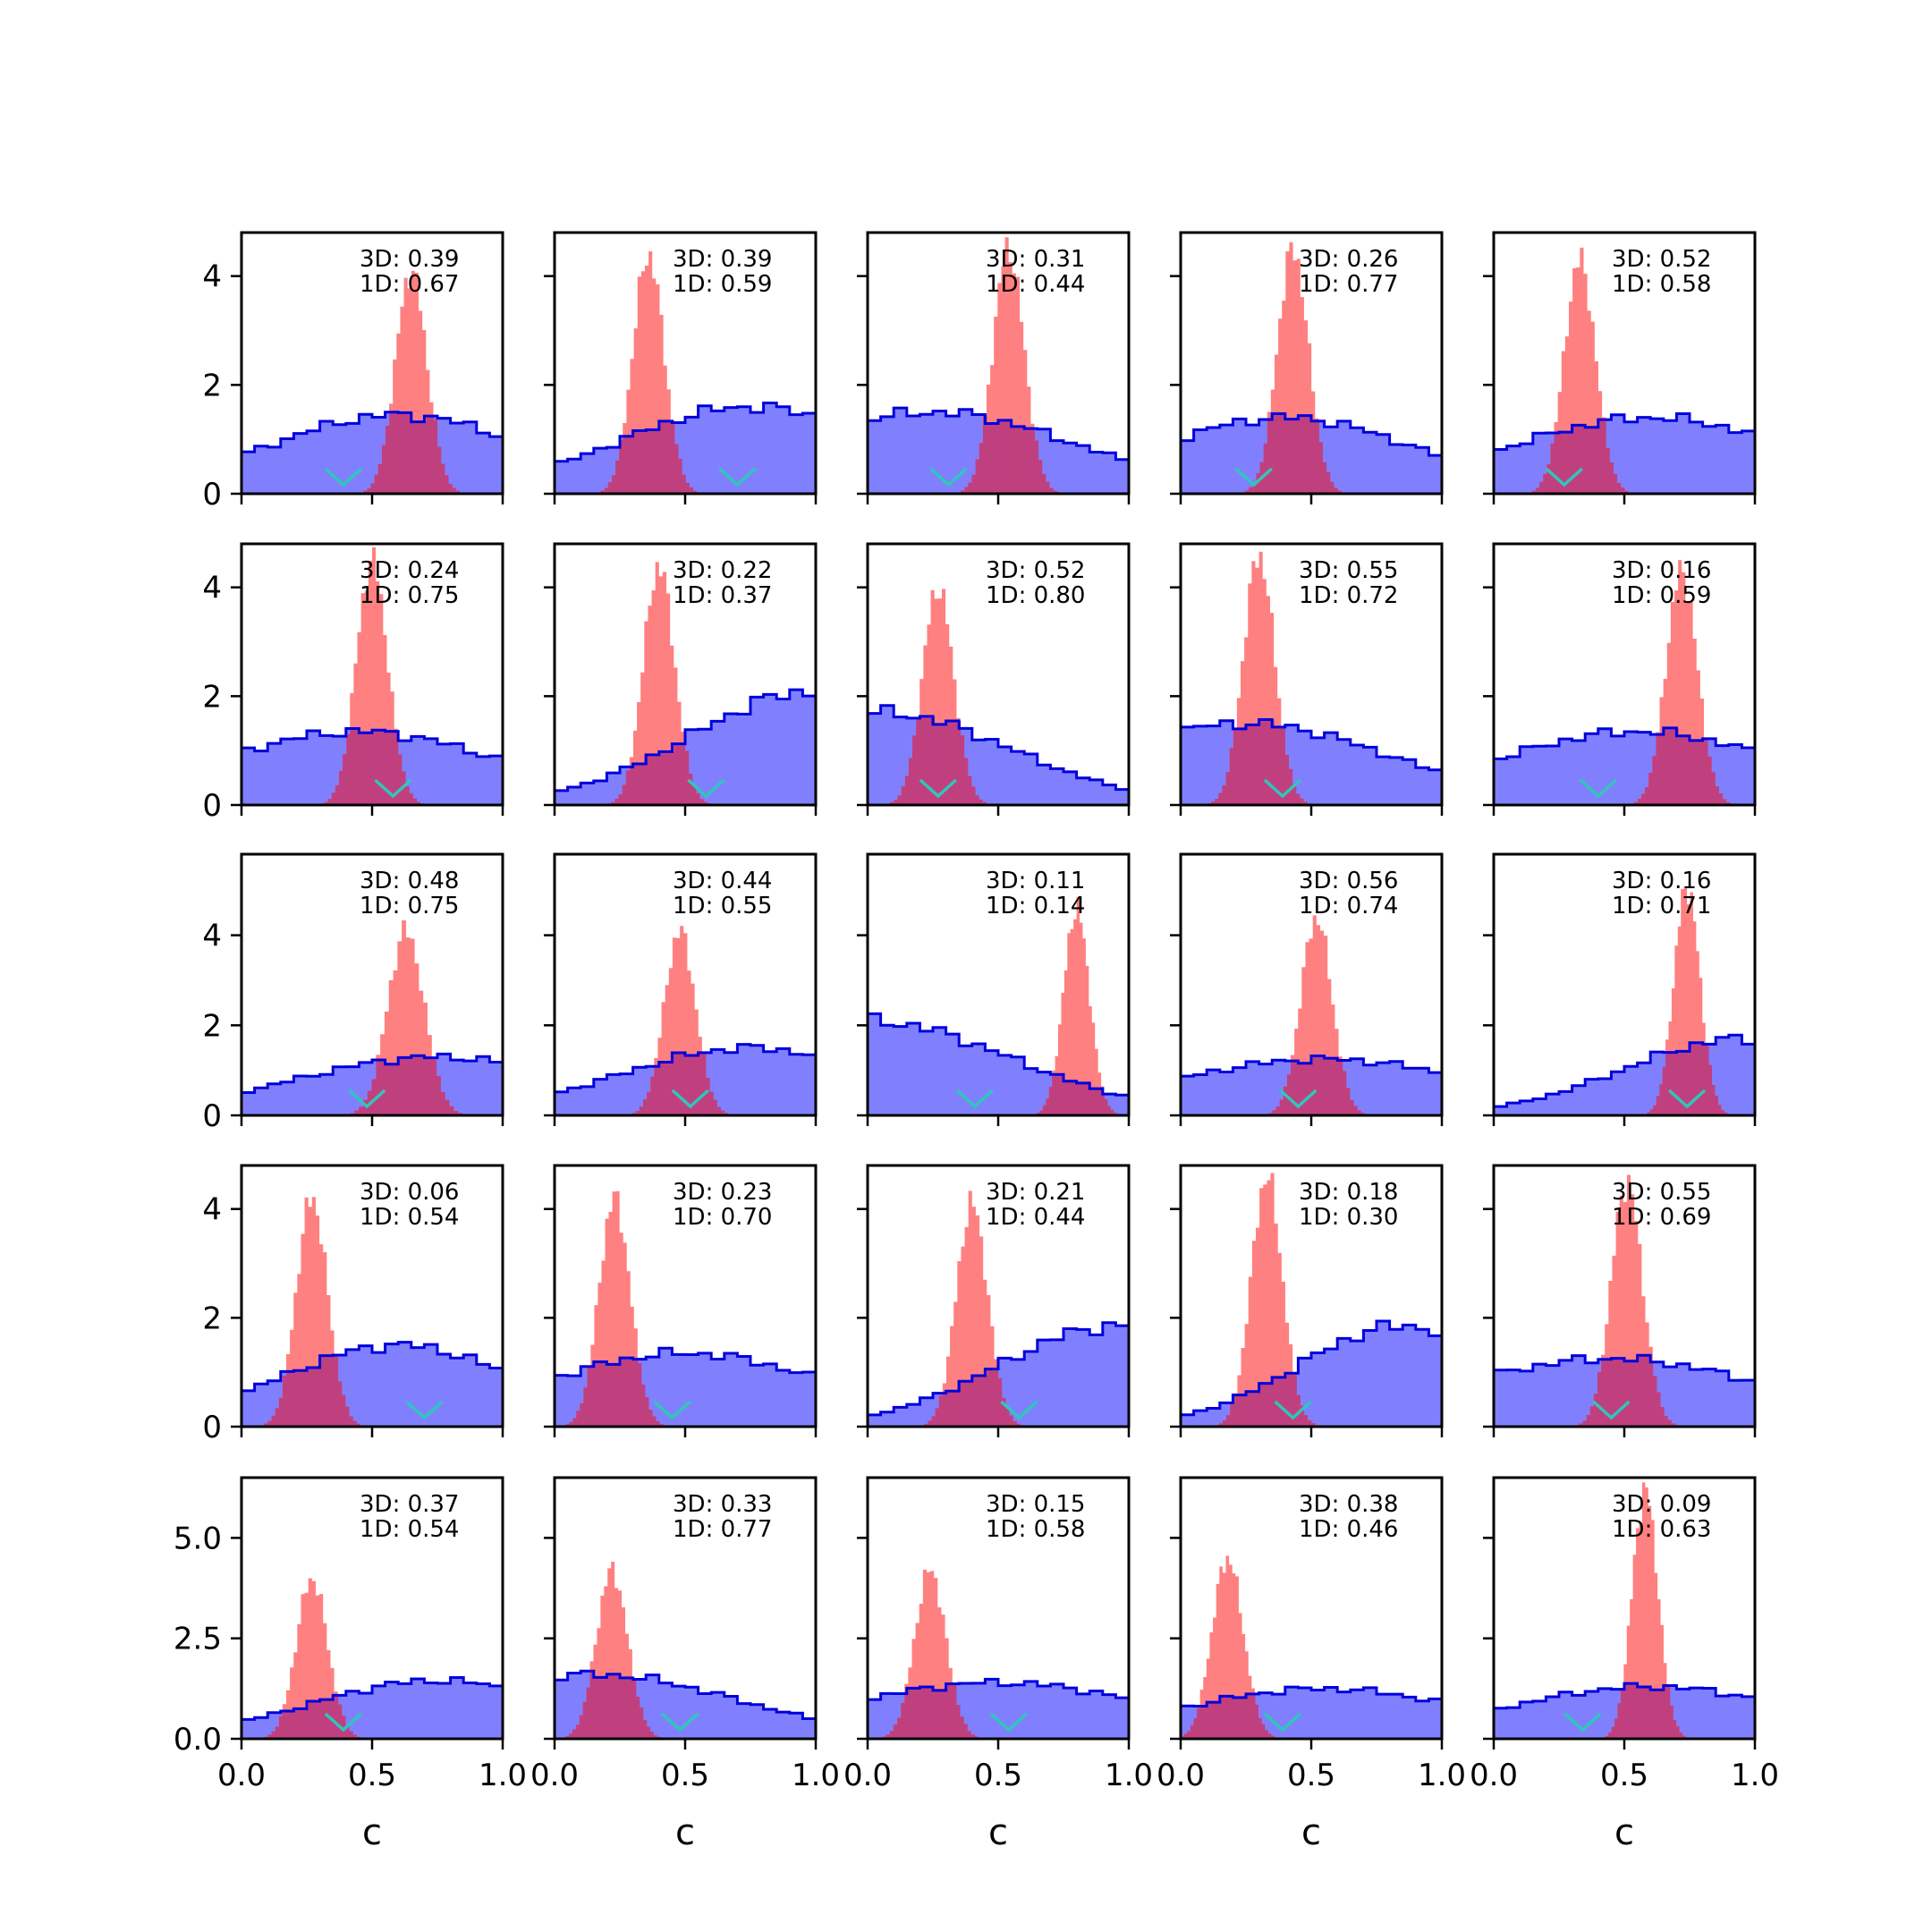 The image size is (1932, 1932). Describe the element at coordinates (409, 595) in the screenshot. I see `annotation-1d: 1D: 0.75` at that location.